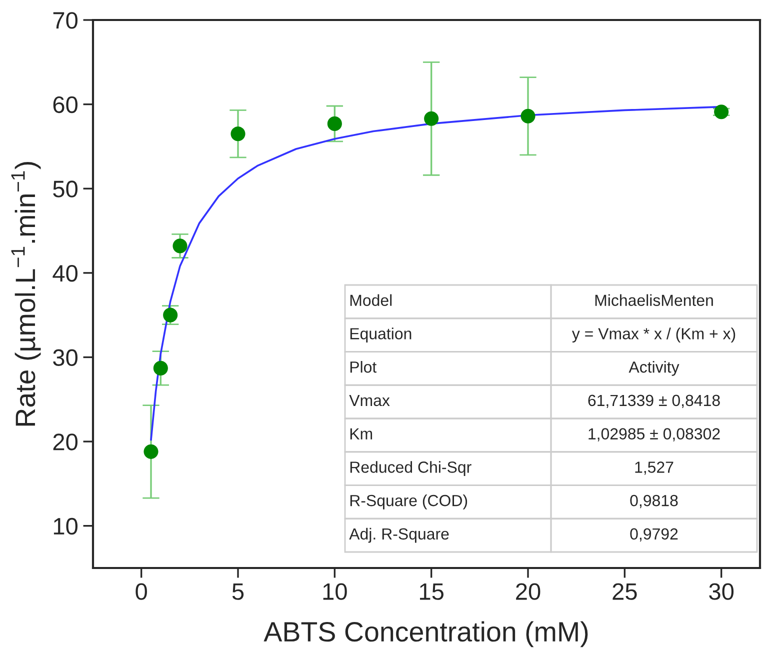 This screenshot has height=651, width=764. I want to click on y-tick-label: 60, so click(65, 105).